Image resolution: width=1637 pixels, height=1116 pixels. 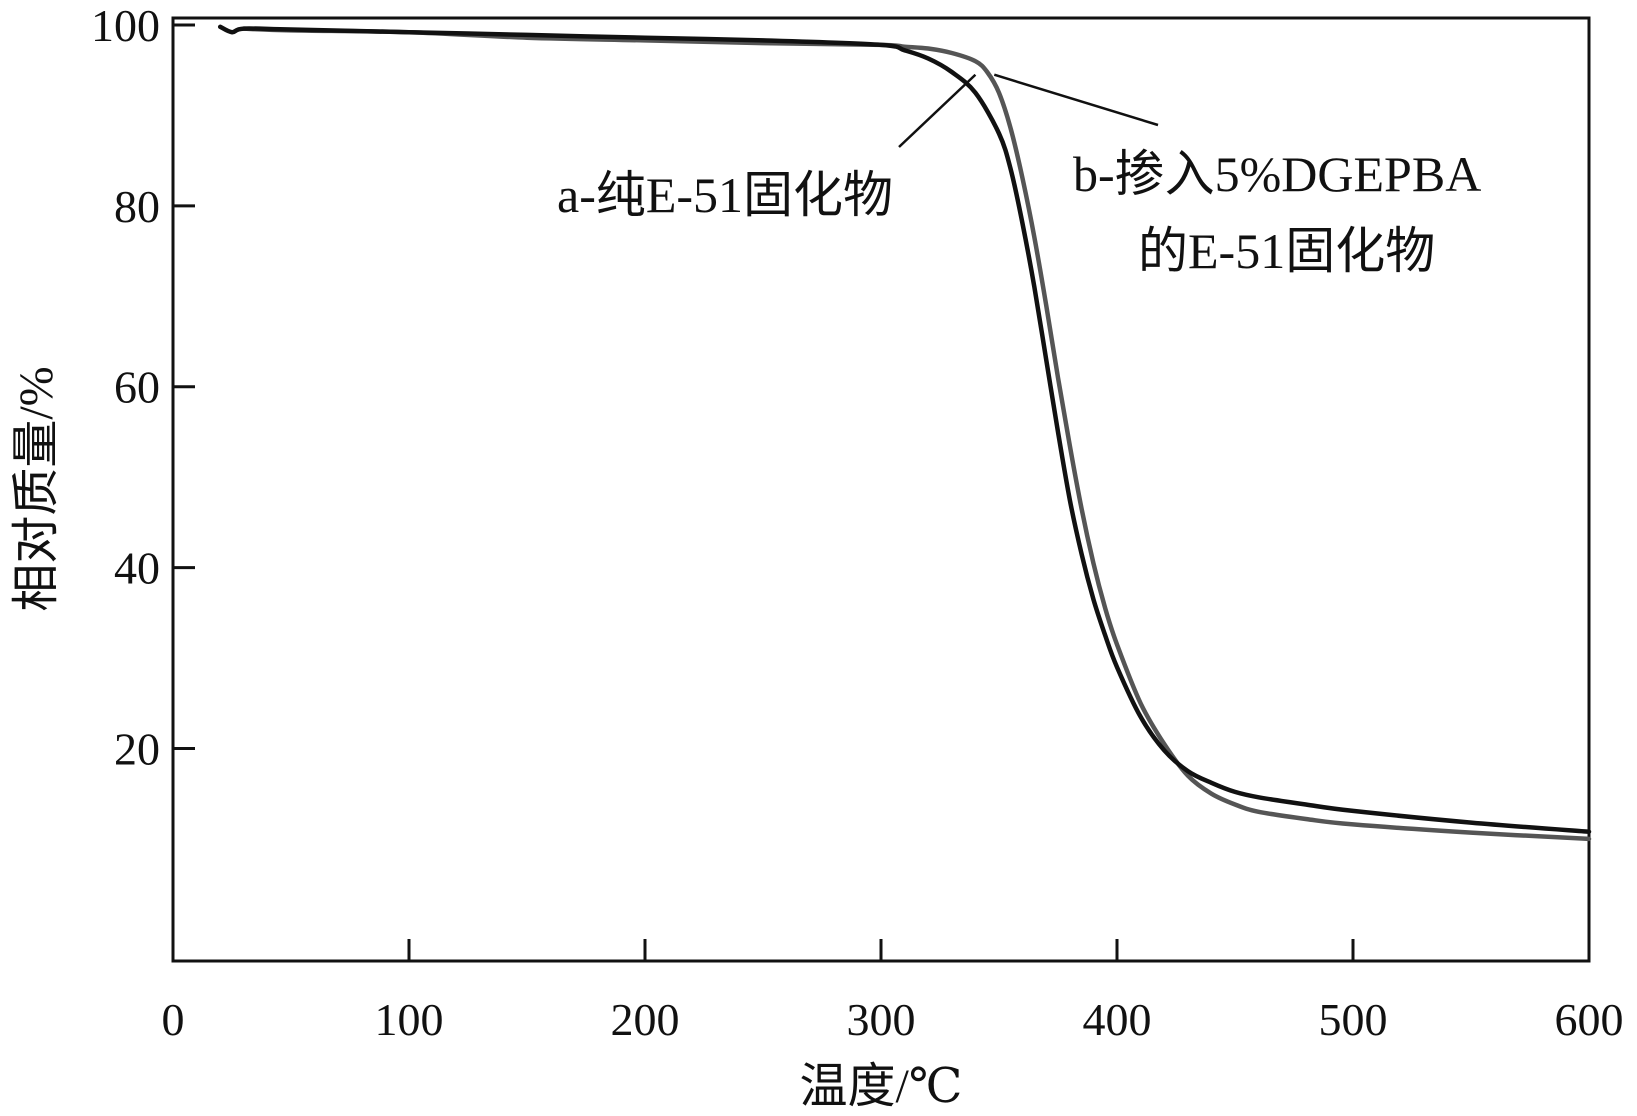 I want to click on x-tick-label: 100, so click(x=409, y=1019).